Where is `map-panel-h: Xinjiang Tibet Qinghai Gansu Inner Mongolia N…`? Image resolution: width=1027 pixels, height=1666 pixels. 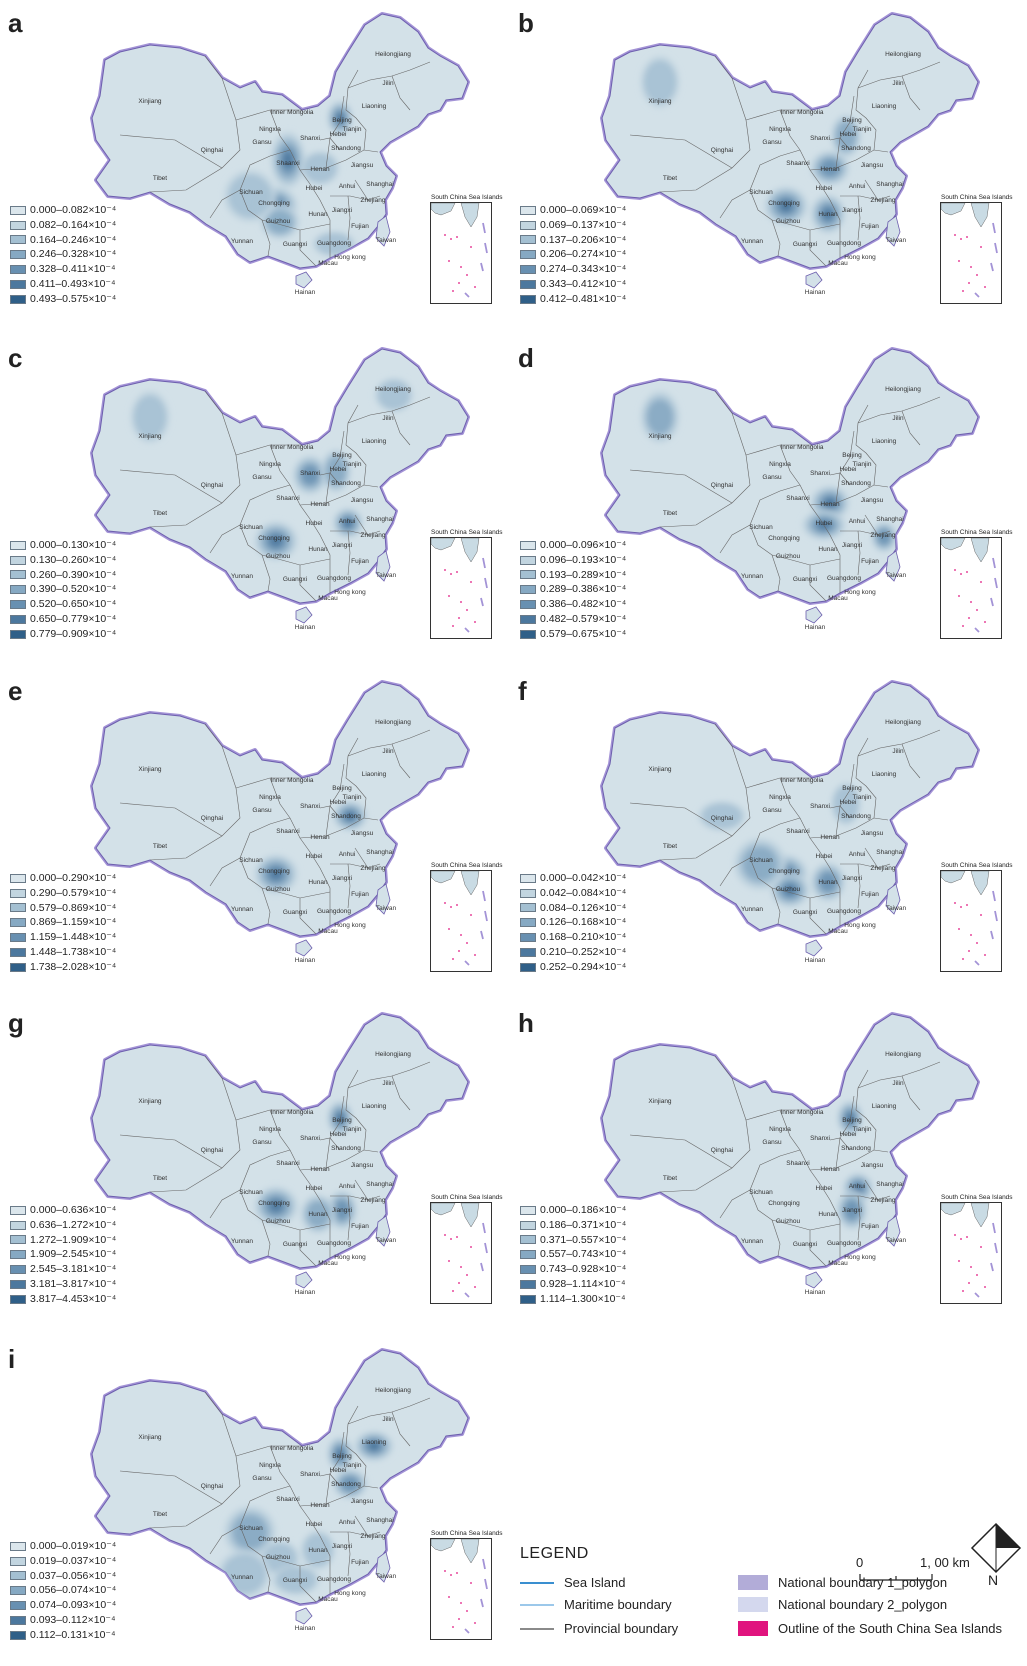
map-panel-h: Xinjiang Tibet Qinghai Gansu Inner Mongolia N… is located at coordinates (761, 1165).